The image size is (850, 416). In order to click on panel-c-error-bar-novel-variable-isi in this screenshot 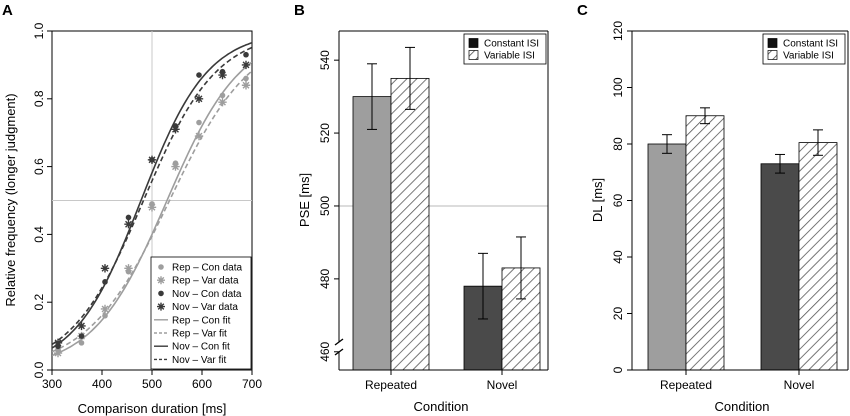, I will do `click(818, 142)`.